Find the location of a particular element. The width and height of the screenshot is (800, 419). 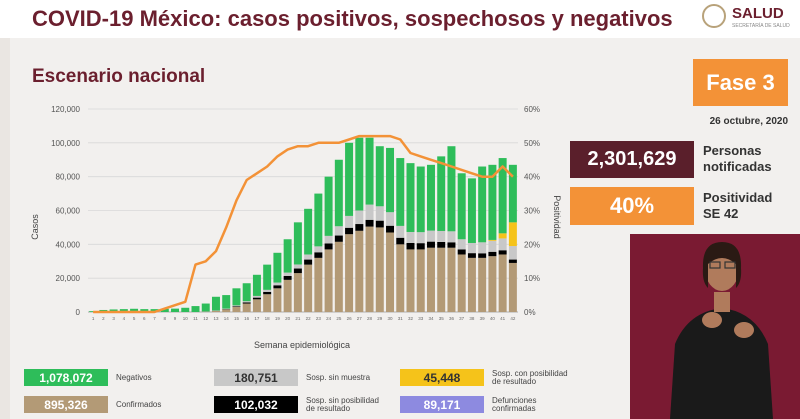

positivity-value: 40% is located at coordinates (632, 205).